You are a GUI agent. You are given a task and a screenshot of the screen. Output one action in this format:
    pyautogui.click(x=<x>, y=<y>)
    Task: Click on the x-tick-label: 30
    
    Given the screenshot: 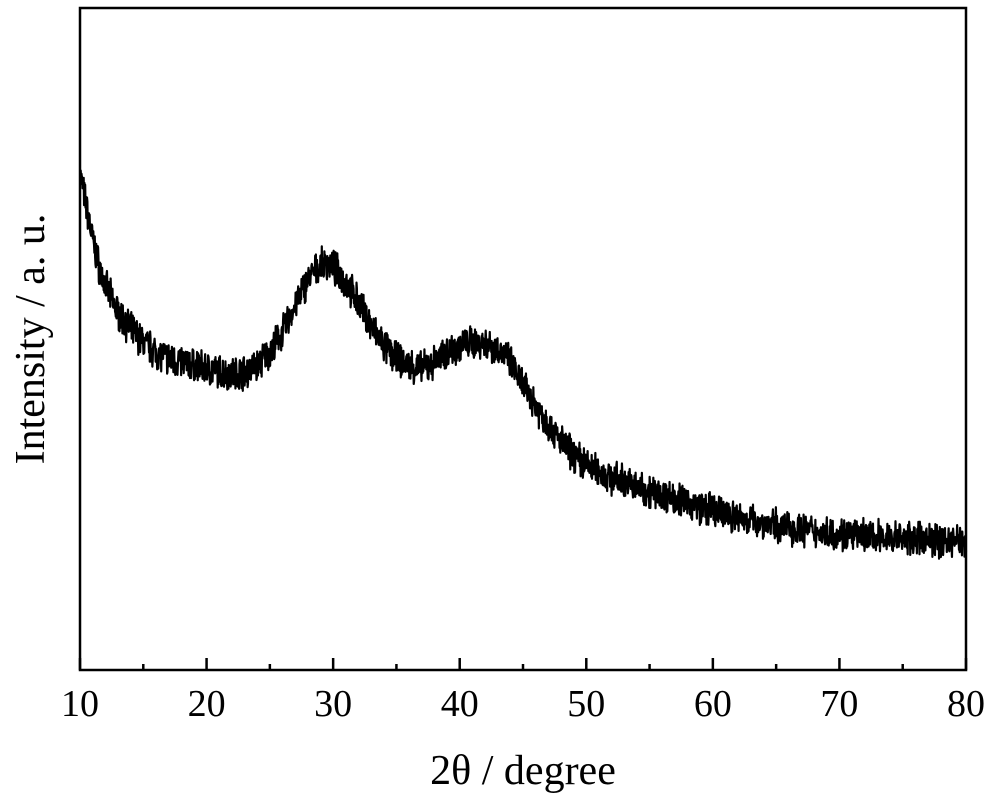 What is the action you would take?
    pyautogui.click(x=333, y=704)
    